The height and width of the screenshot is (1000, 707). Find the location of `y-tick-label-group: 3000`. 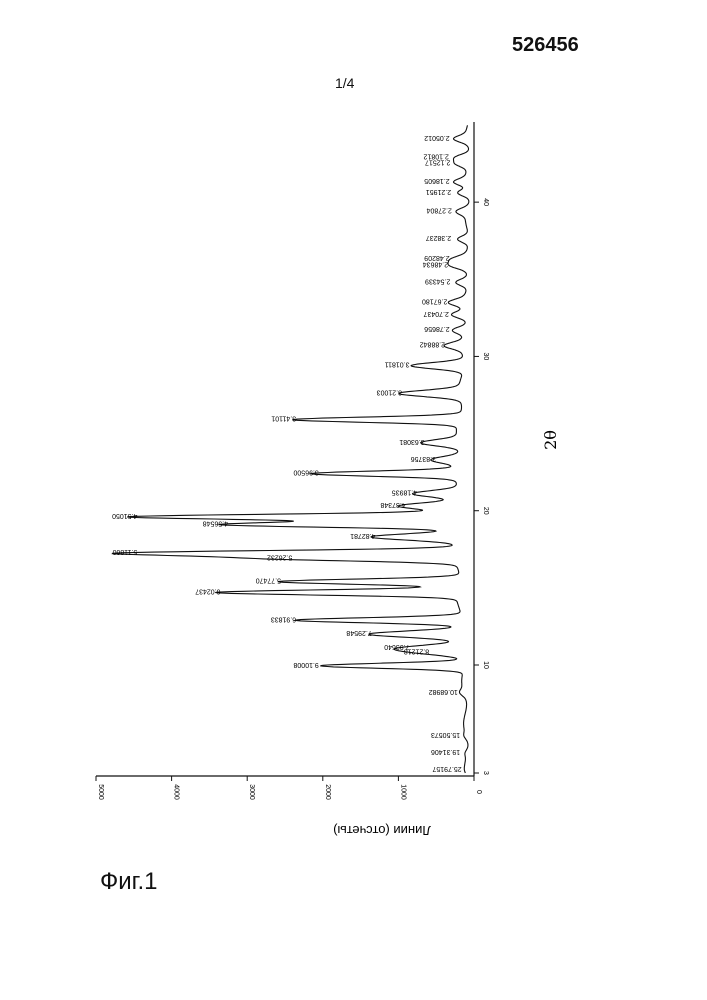

y-tick-label-group: 3000 is located at coordinates (251, 792).